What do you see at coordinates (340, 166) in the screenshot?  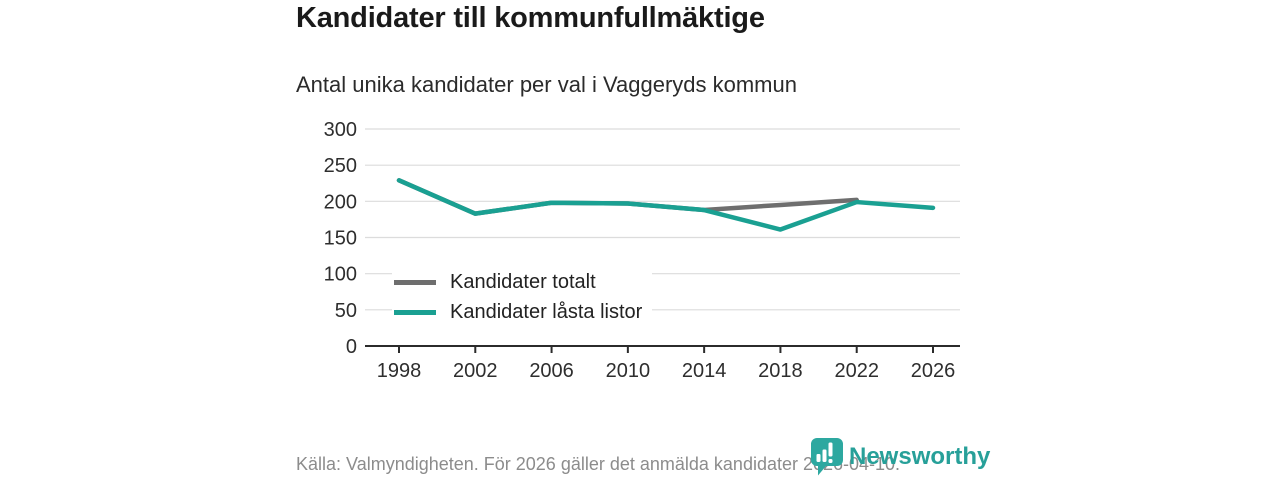 I see `svg-text: 250` at bounding box center [340, 166].